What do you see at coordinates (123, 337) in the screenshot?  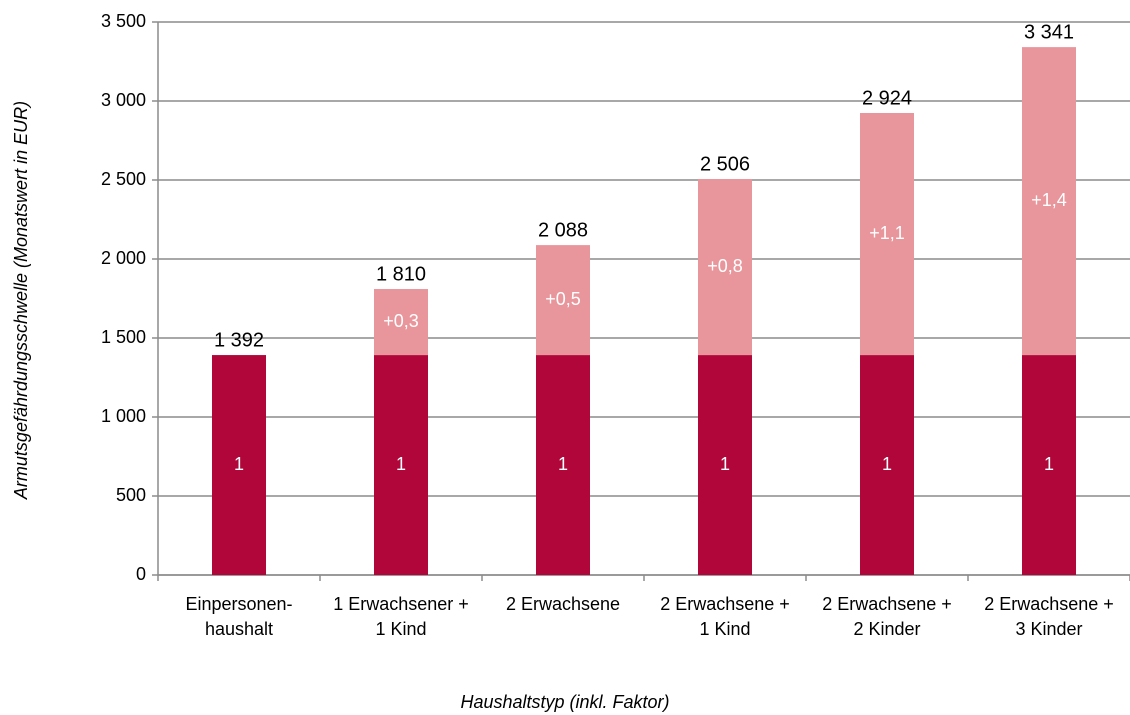 I see `y-tick-label: 1 500` at bounding box center [123, 337].